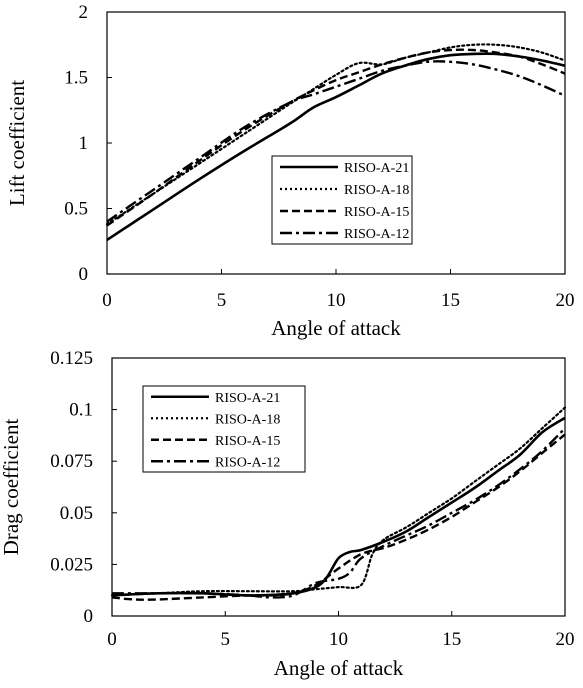 The height and width of the screenshot is (688, 583). I want to click on y-tick-label: 0.125, so click(71, 358).